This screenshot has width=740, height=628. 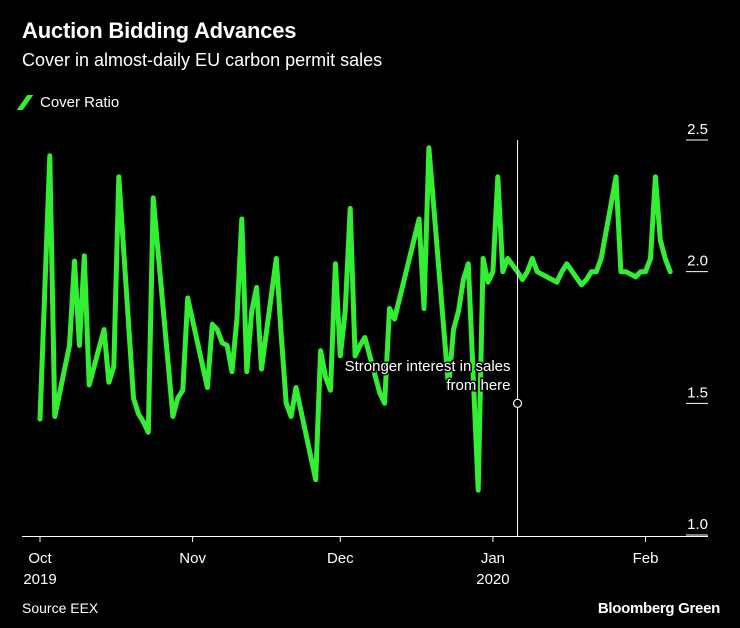 I want to click on annotation-text-line1: Stronger interest in sales, so click(x=428, y=366).